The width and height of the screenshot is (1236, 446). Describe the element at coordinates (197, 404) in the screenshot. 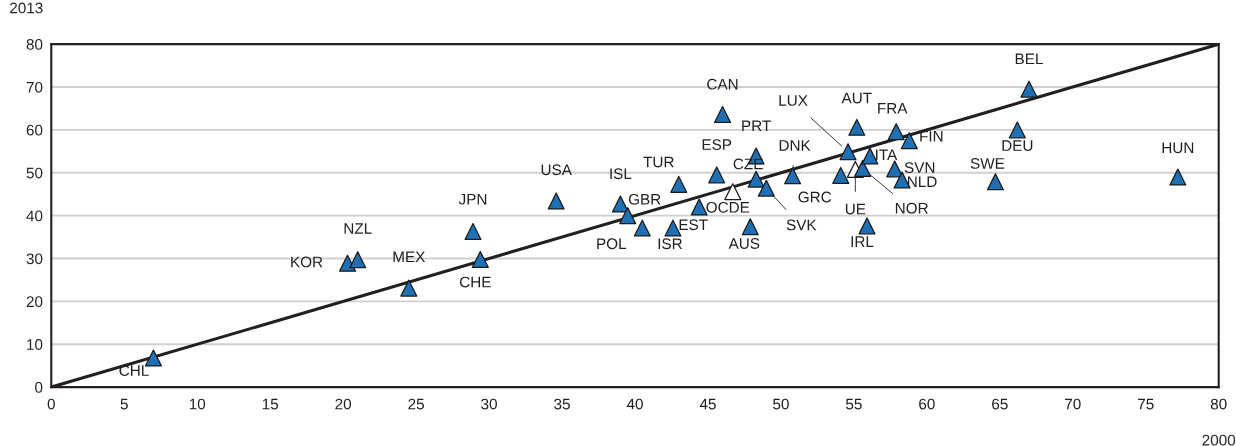

I see `x-tick-label: 10` at that location.